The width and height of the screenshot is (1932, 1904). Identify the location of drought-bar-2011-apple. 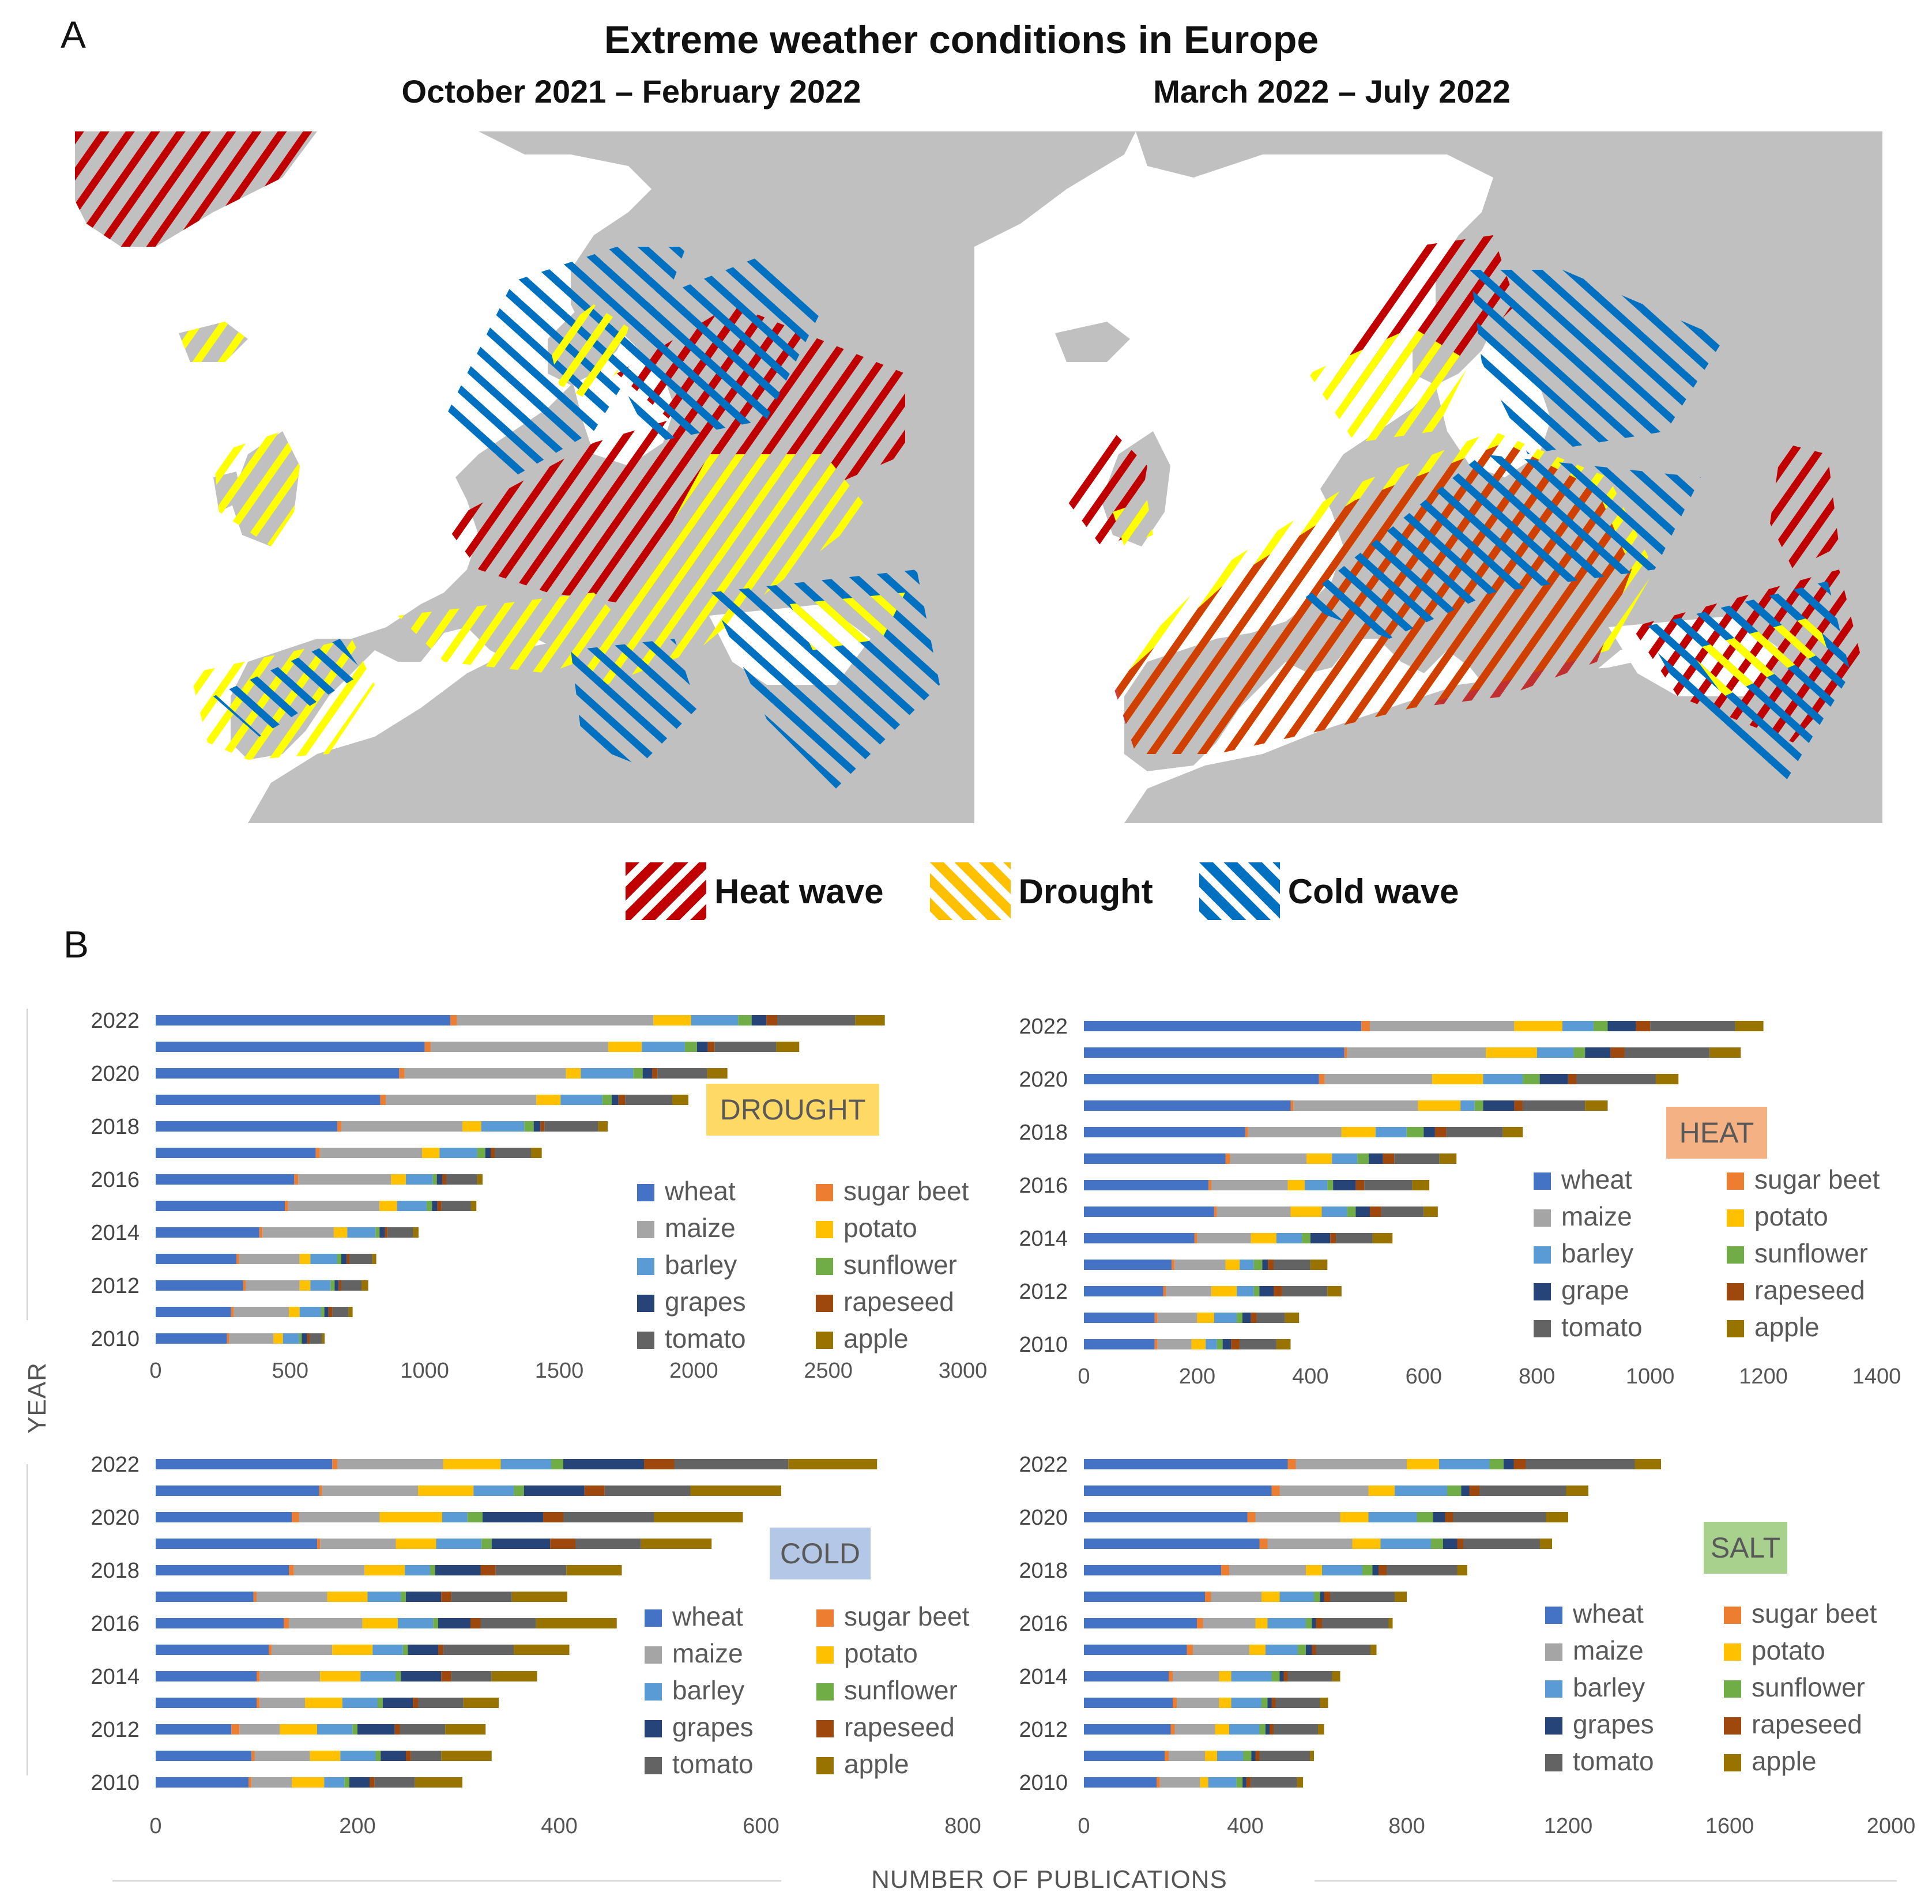
(350, 1312).